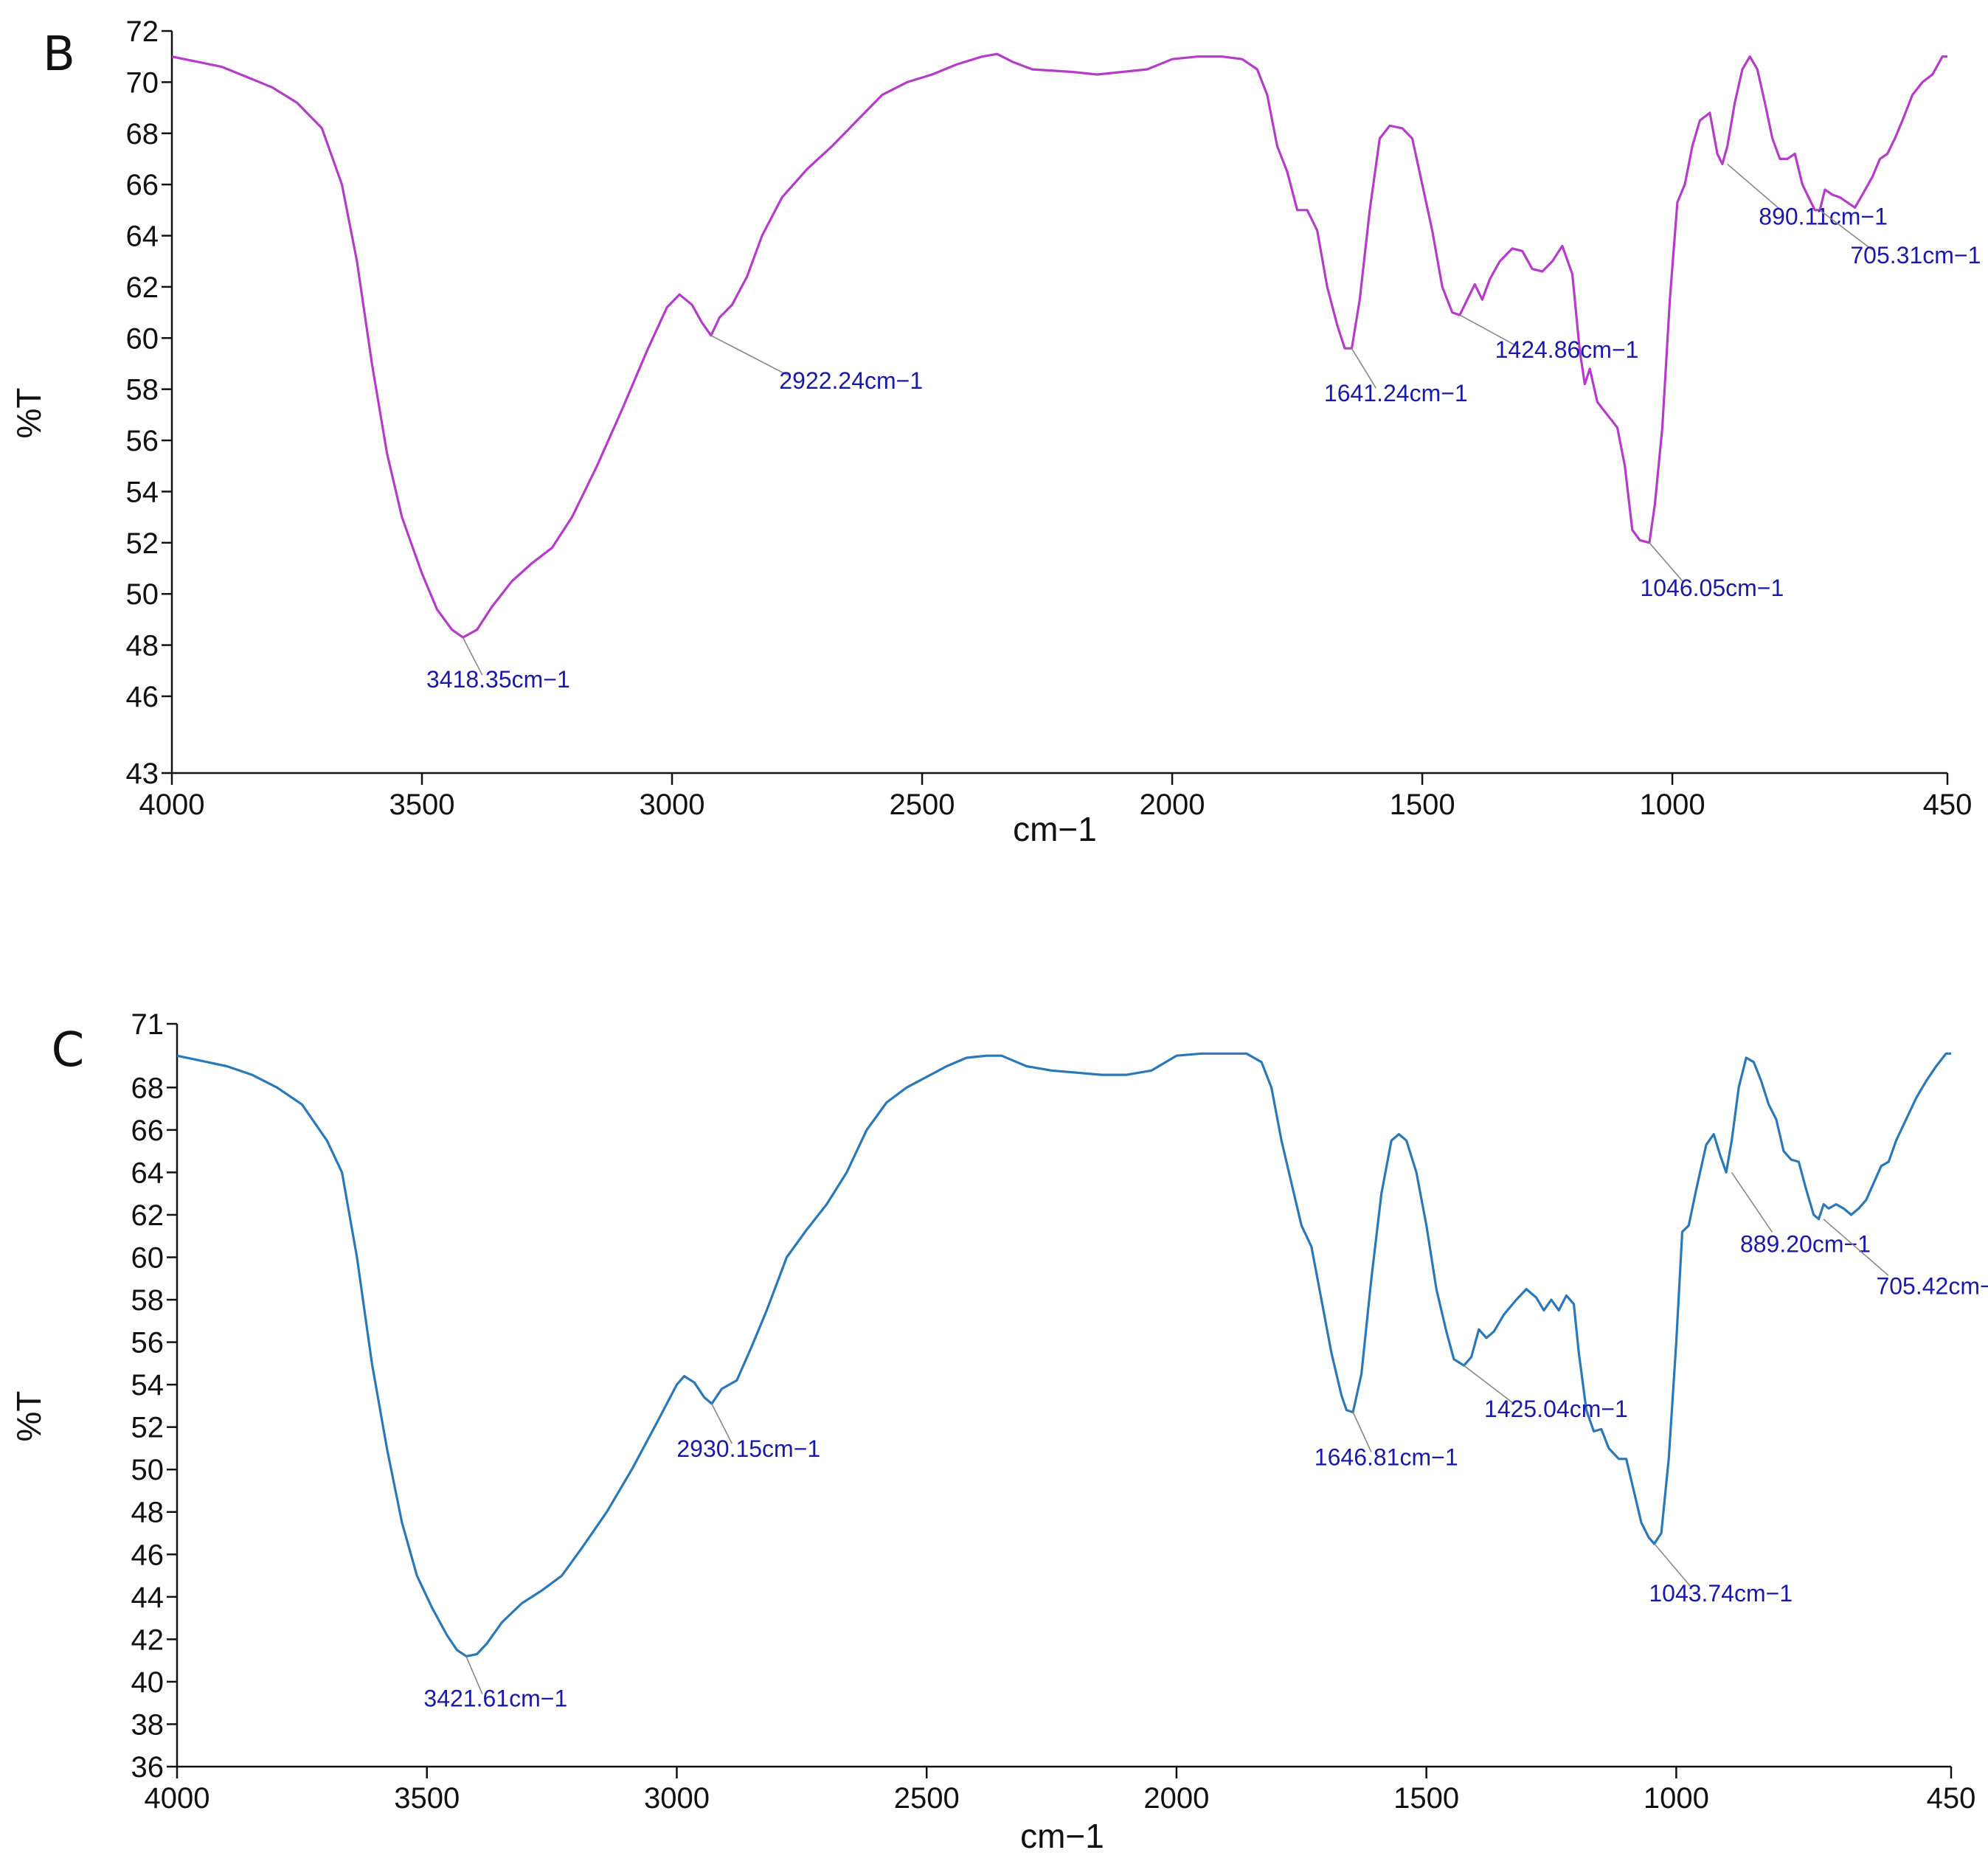 The height and width of the screenshot is (1864, 1988). I want to click on panel-letter: B, so click(59, 55).